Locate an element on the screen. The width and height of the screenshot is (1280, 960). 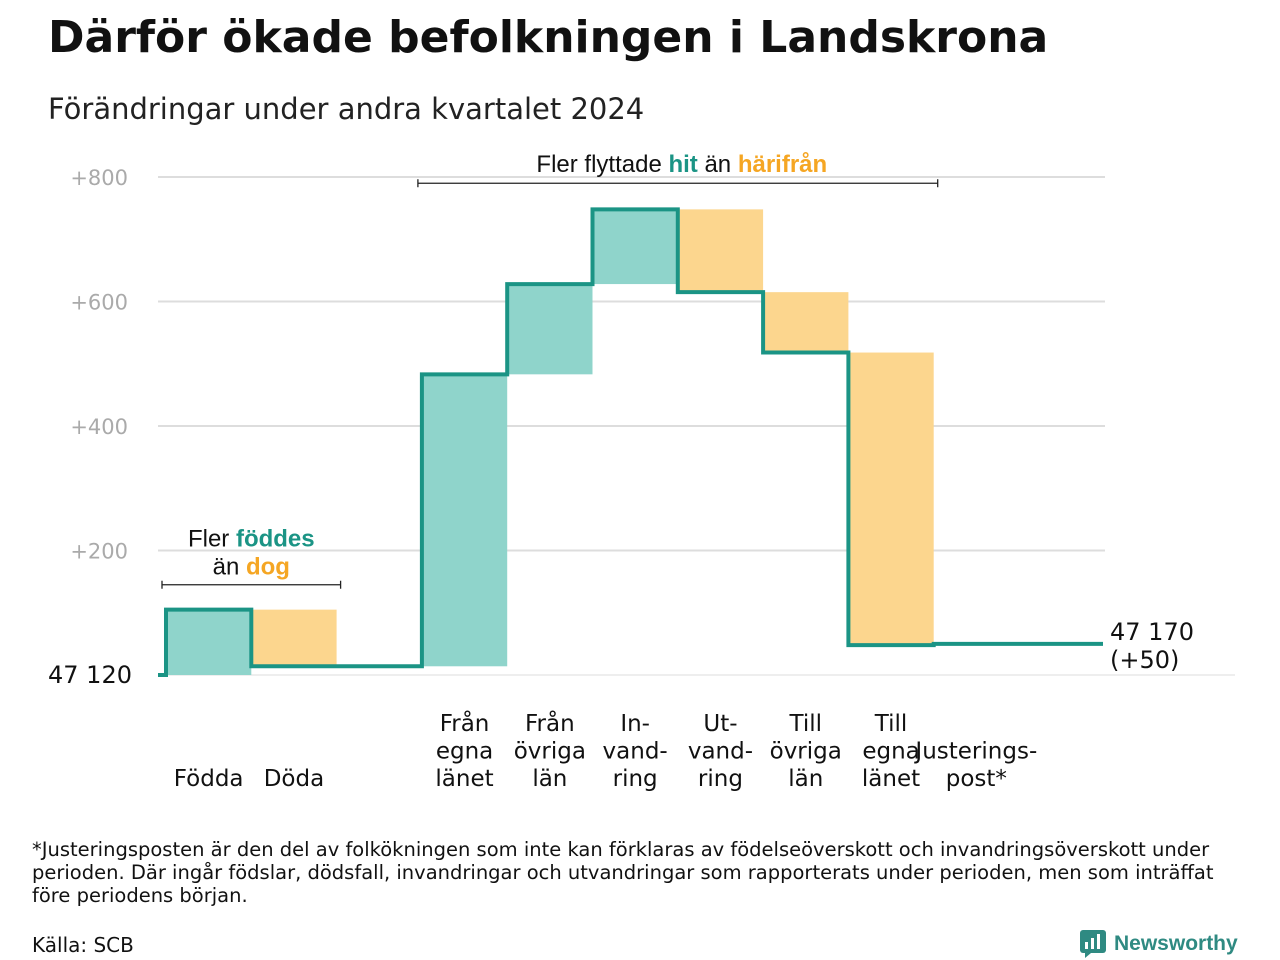
annotation-highlight-in: hit is located at coordinates (686, 164).